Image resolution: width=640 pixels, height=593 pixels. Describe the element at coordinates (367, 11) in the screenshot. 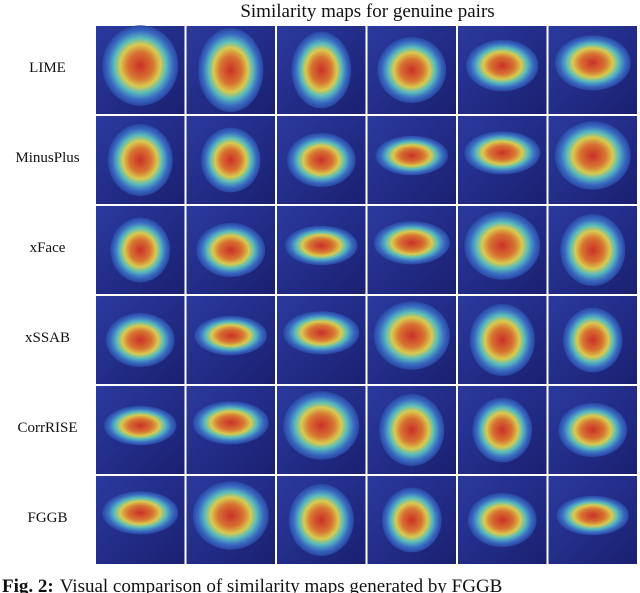

I see `figure-title: Similarity maps for genuine pairs` at that location.